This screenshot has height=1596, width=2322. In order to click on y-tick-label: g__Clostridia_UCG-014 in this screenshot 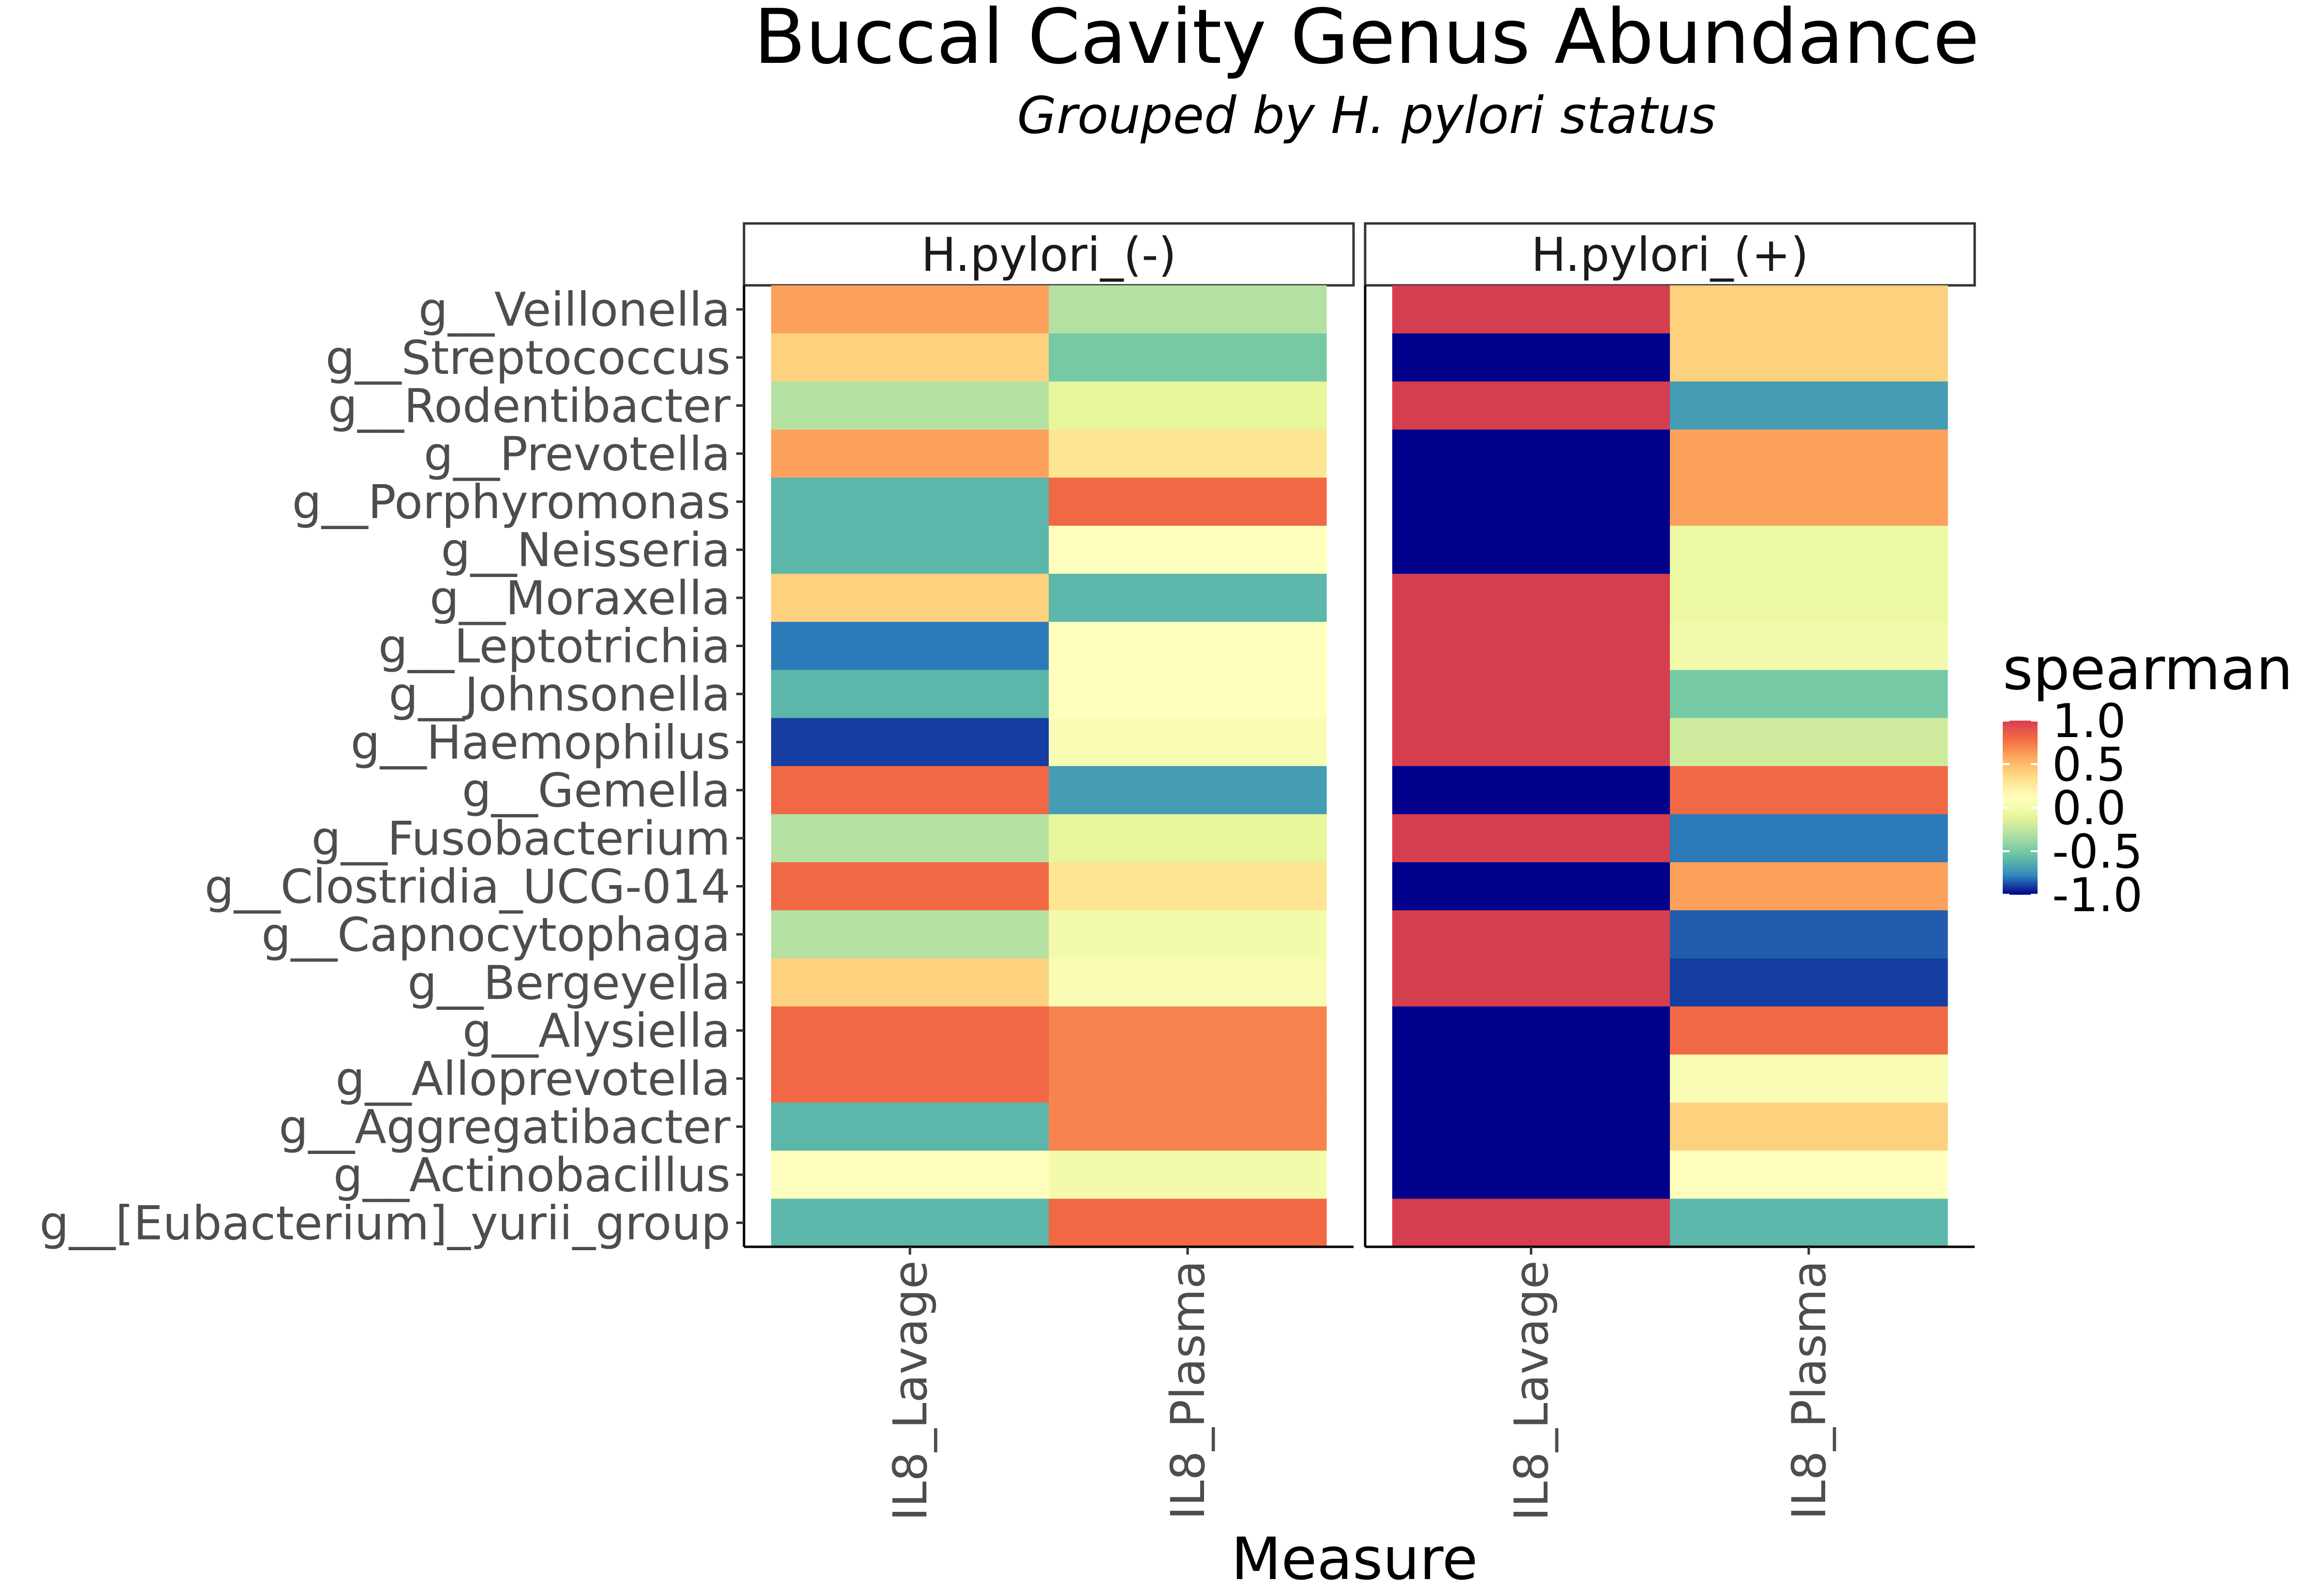, I will do `click(467, 887)`.